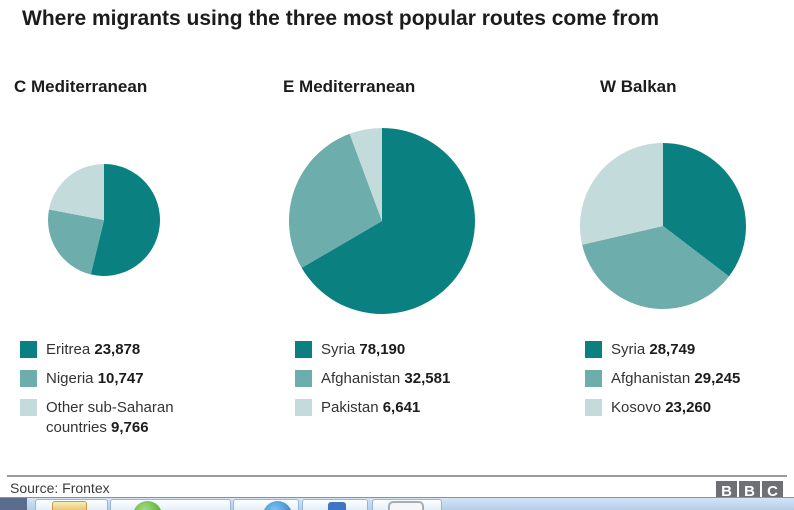 The width and height of the screenshot is (794, 510). I want to click on legend-label: Pakistan, so click(350, 407).